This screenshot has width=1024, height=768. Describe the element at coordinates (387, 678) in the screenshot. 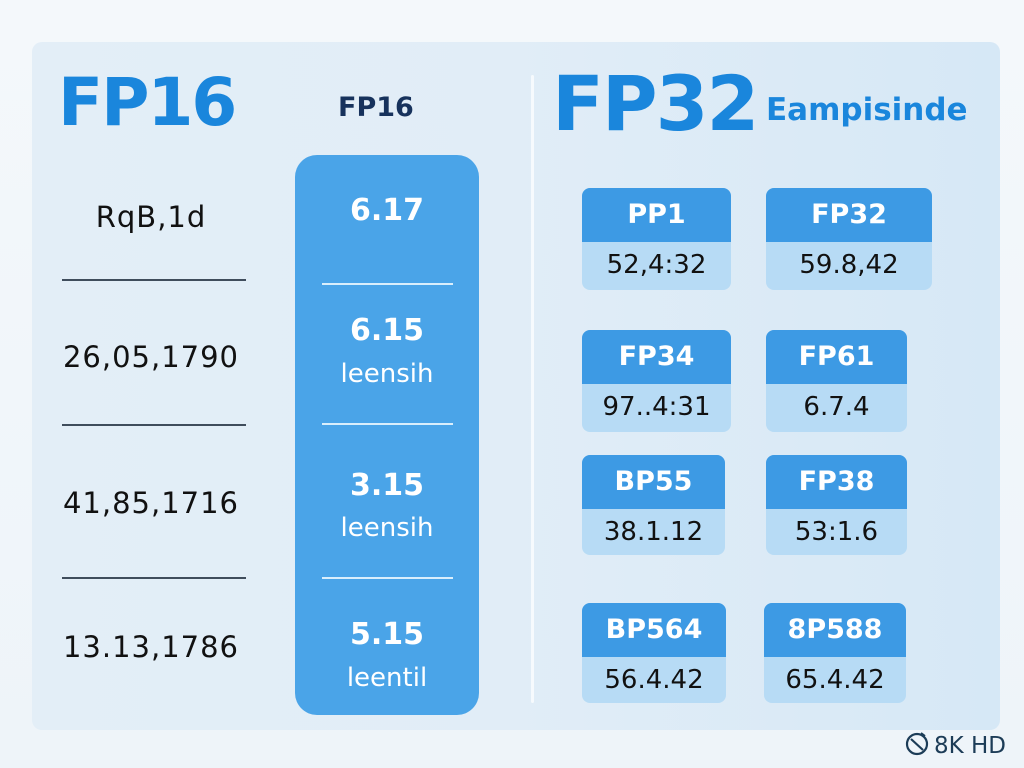

I see `column-sublabel: leentil` at that location.